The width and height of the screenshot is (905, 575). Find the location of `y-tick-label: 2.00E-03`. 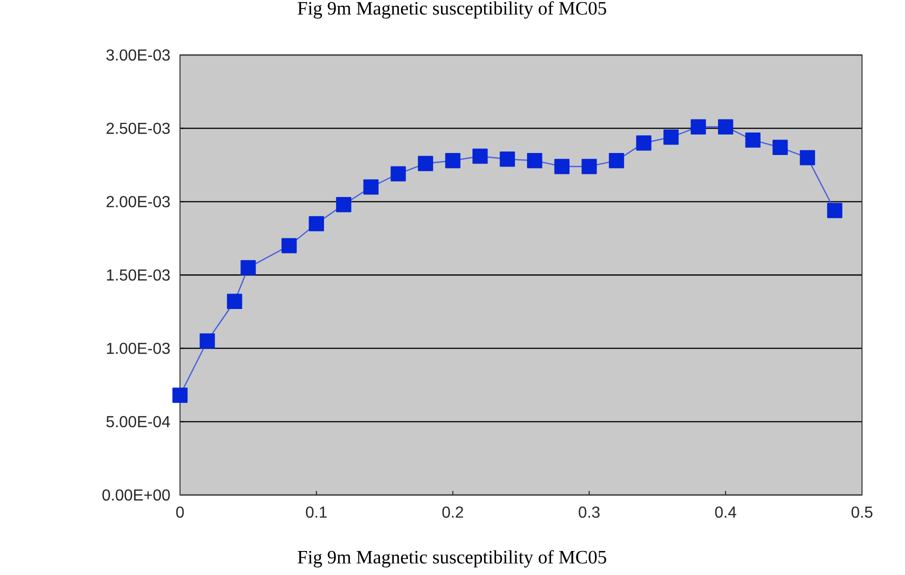

y-tick-label: 2.00E-03 is located at coordinates (138, 202).